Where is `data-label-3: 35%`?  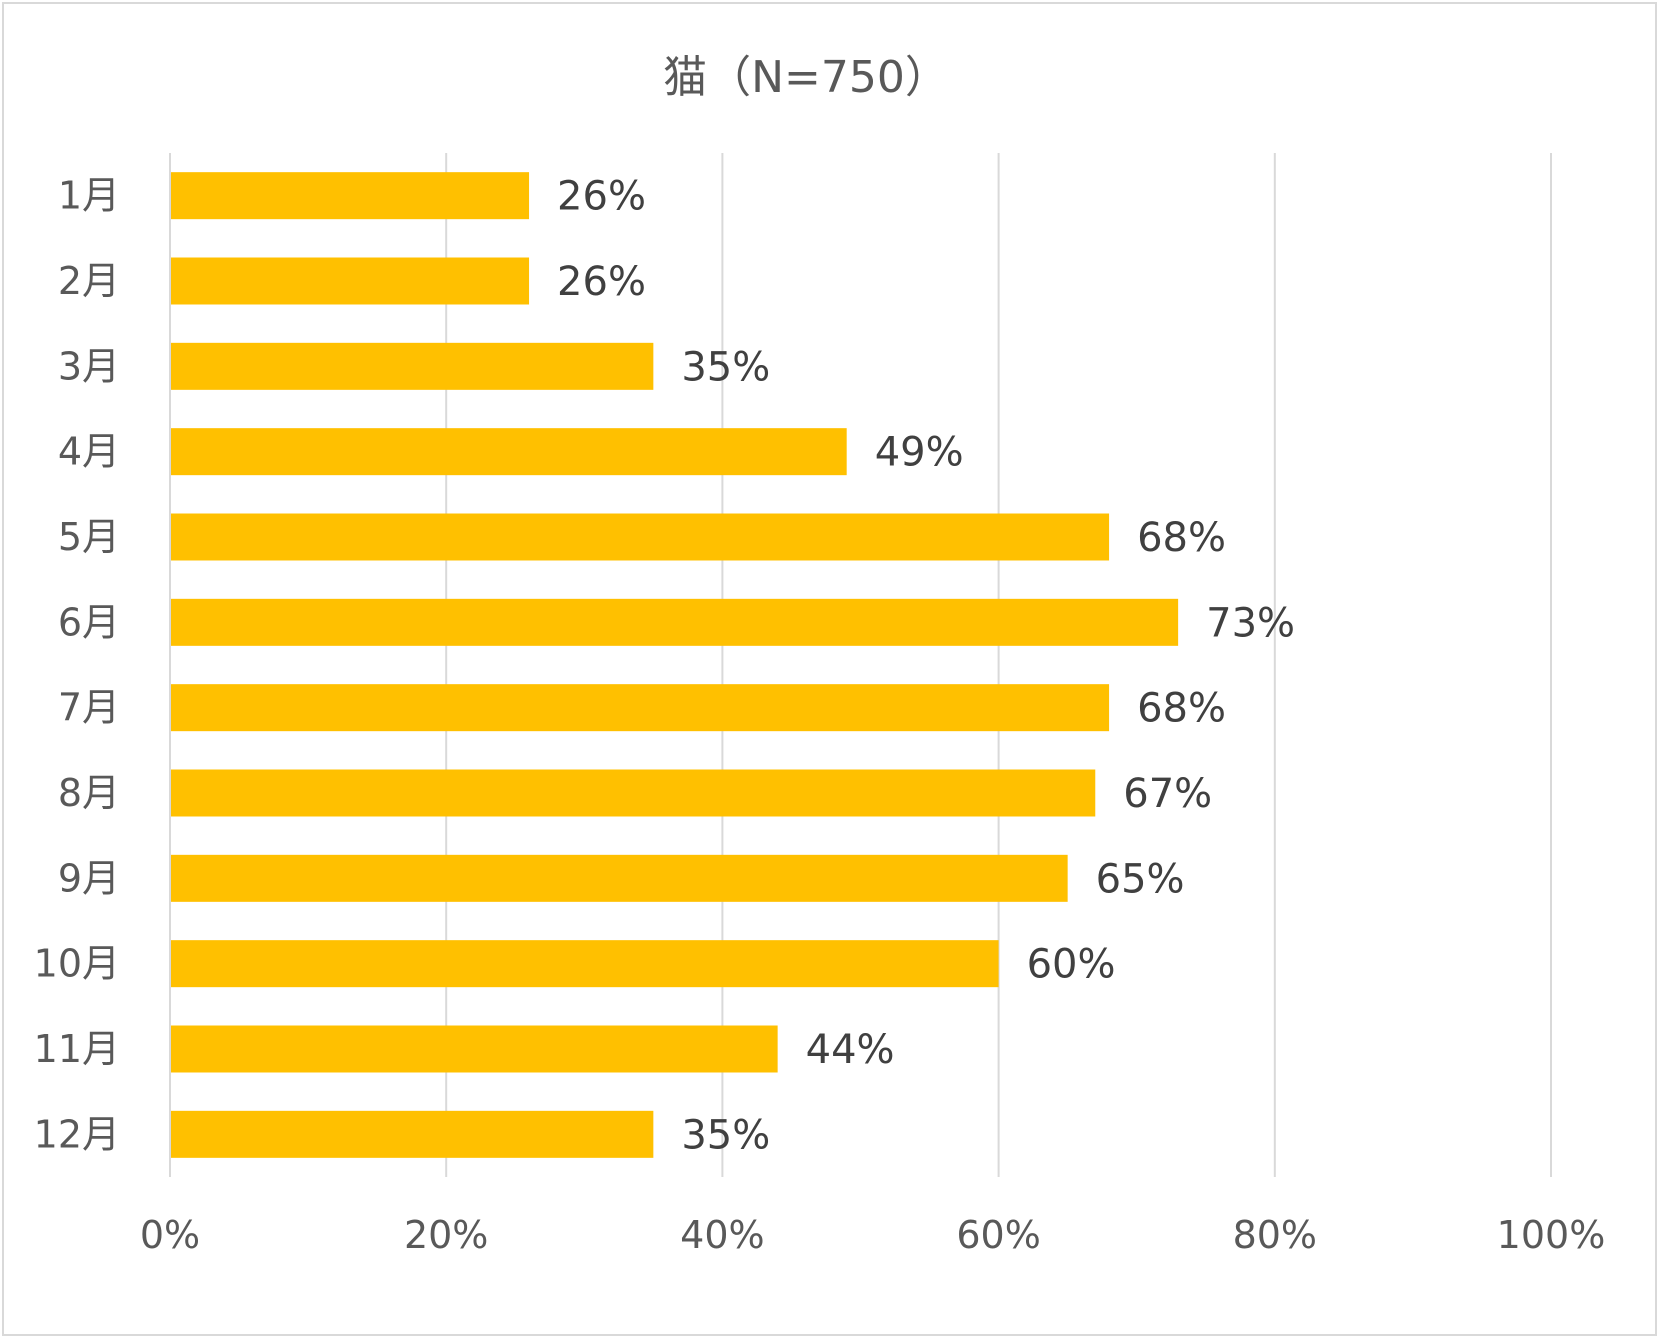 data-label-3: 35% is located at coordinates (725, 367).